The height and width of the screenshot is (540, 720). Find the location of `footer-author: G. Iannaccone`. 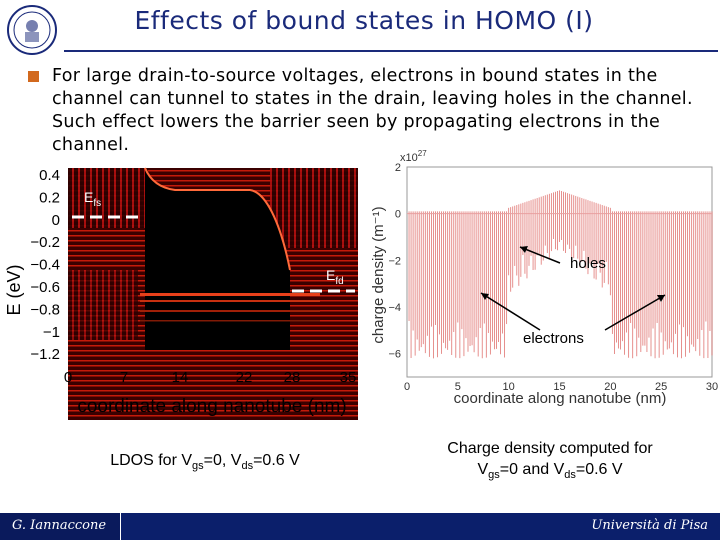

footer-author: G. Iannaccone is located at coordinates (59, 525).